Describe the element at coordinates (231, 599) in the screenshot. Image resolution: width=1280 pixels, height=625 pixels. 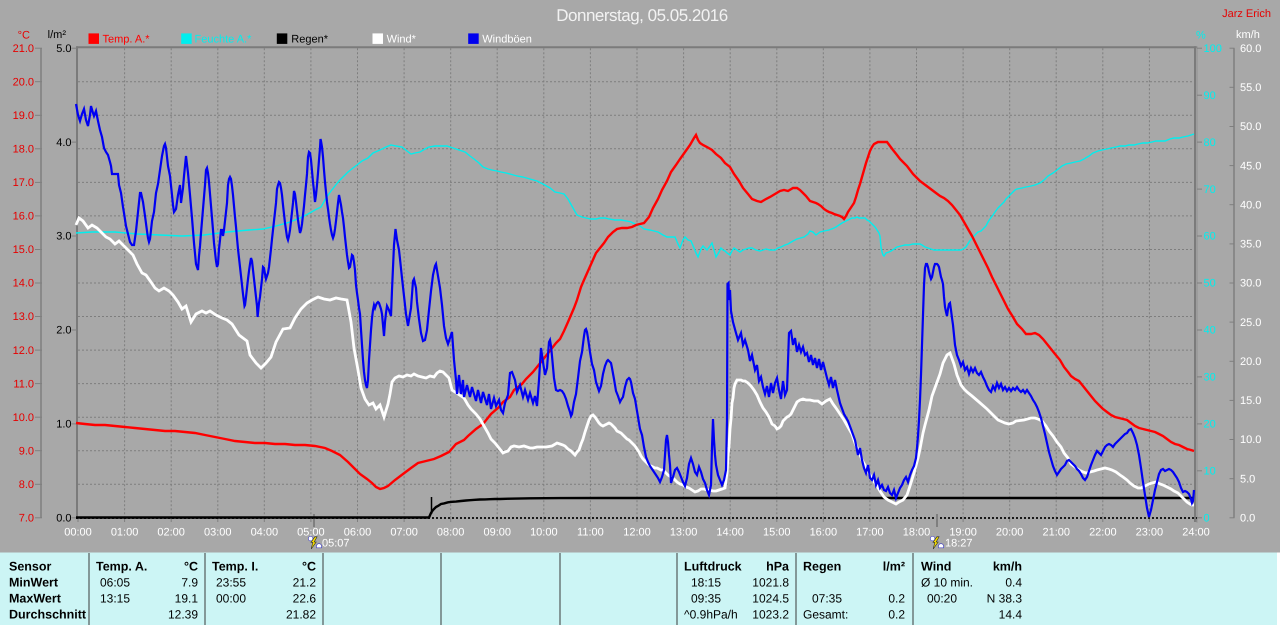
I see `svg-text: 00:00` at that location.